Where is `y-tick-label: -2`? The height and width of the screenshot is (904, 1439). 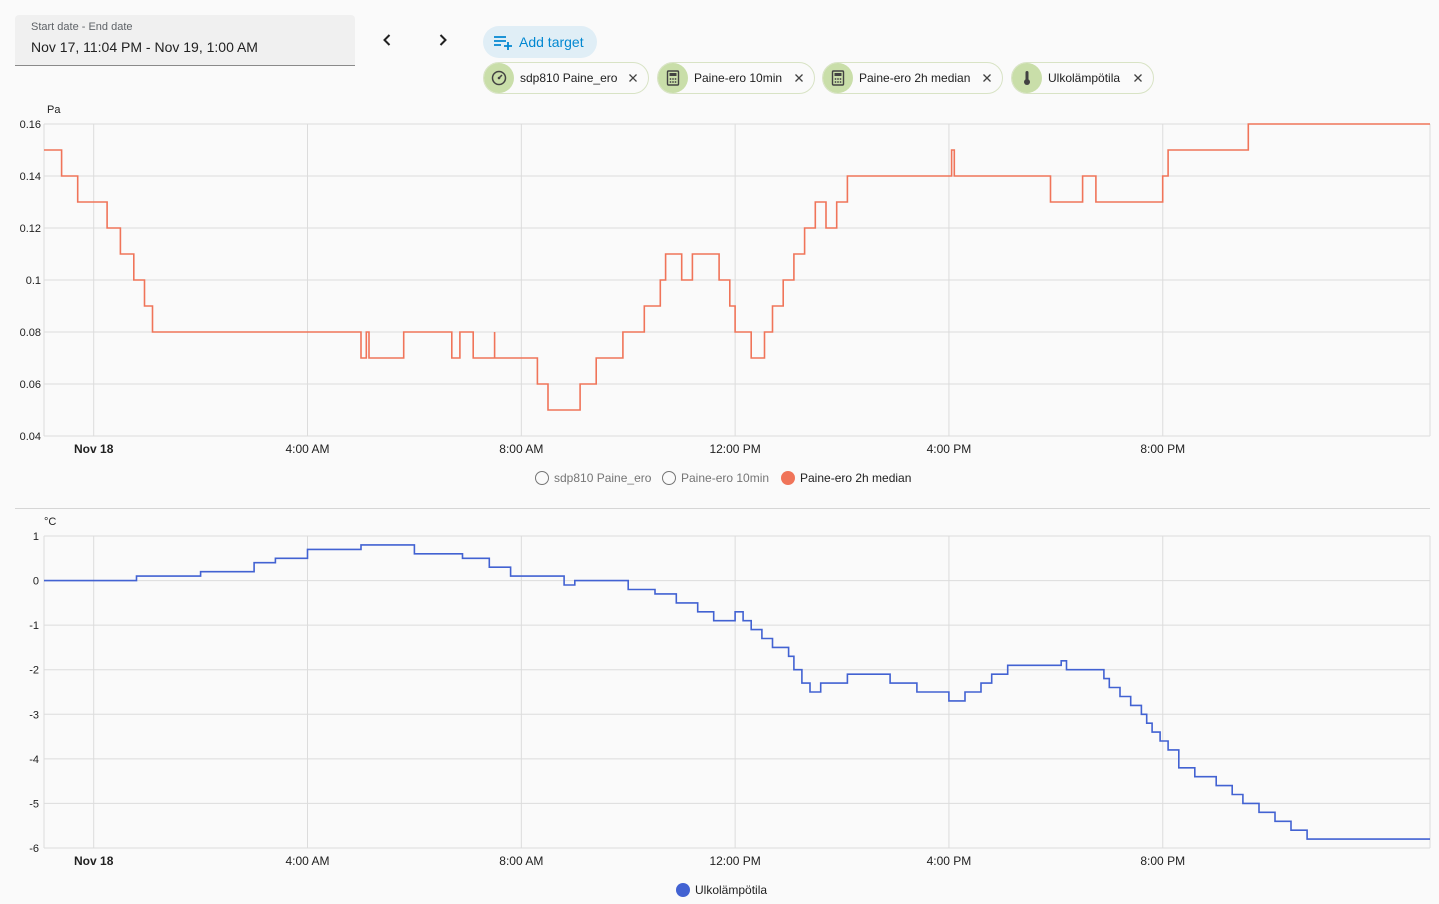
y-tick-label: -2 is located at coordinates (34, 671).